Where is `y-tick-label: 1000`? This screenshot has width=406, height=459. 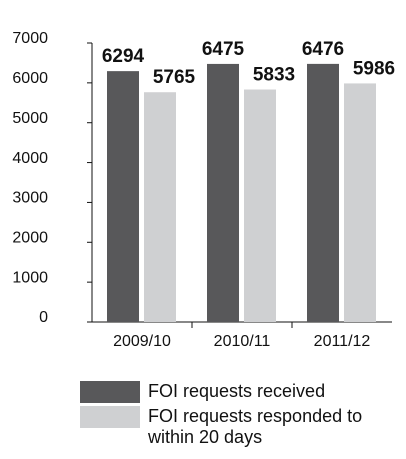
y-tick-label: 1000 is located at coordinates (30, 277).